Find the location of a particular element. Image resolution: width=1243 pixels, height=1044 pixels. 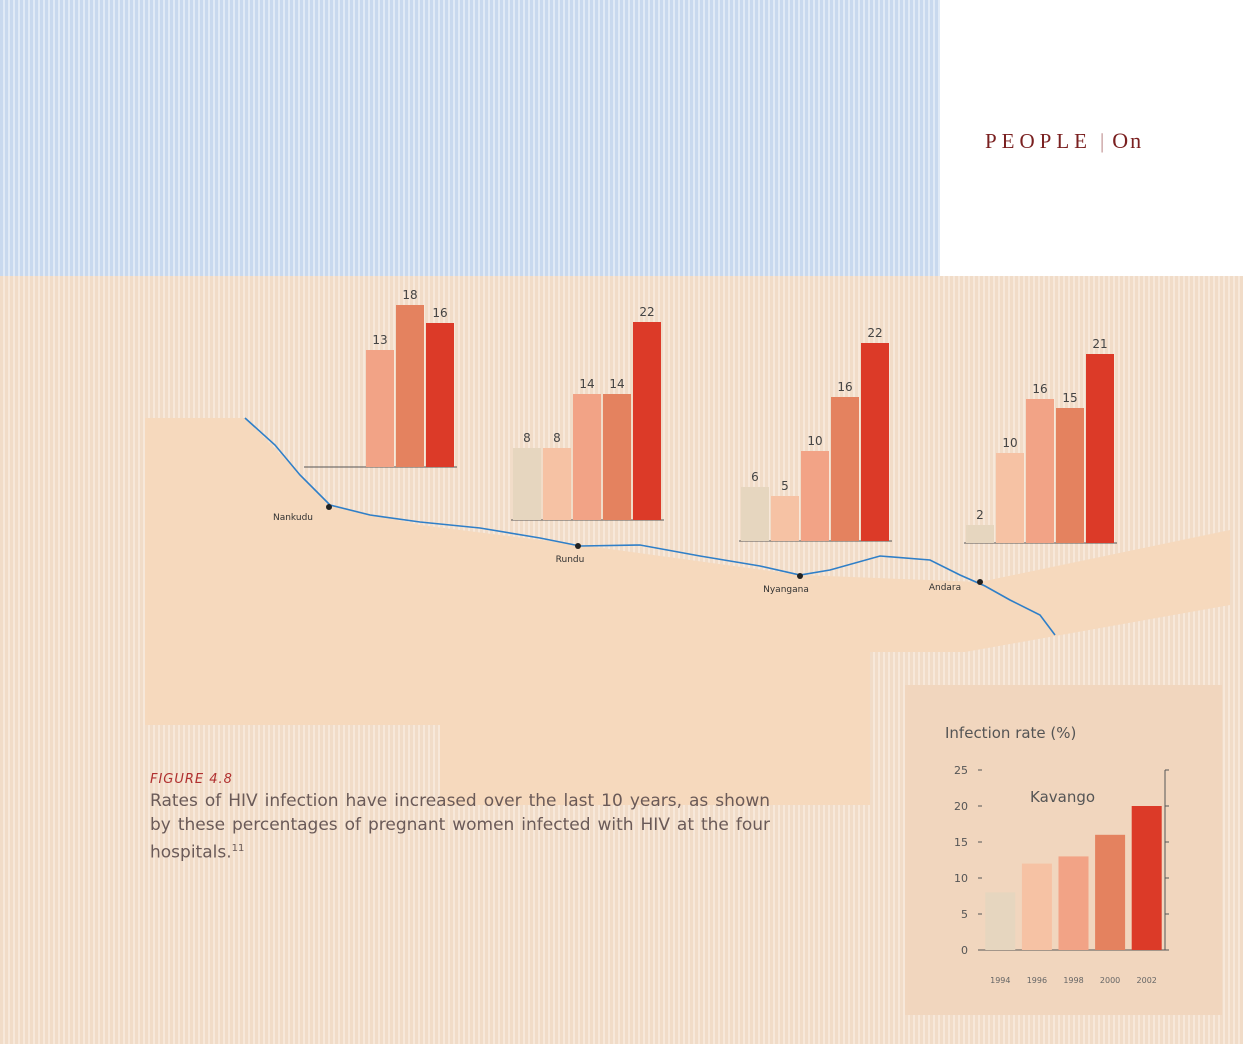

bar-label: 13 is located at coordinates (379, 340).